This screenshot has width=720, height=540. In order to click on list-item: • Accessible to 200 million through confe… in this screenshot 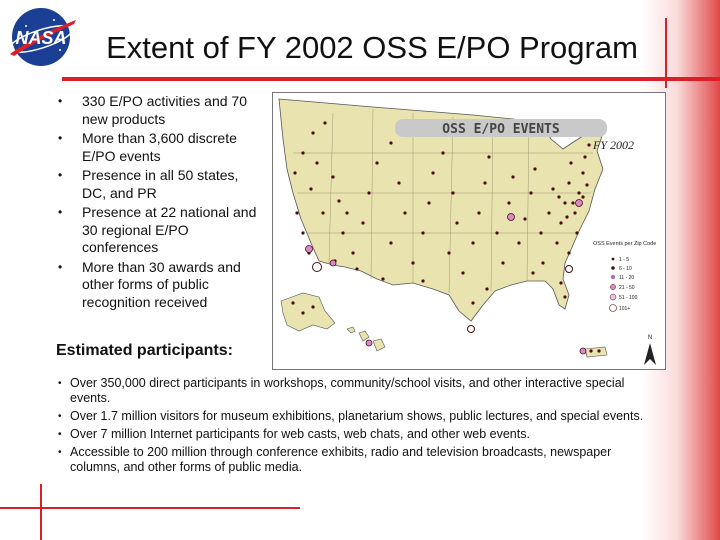, I will do `click(335, 459)`.